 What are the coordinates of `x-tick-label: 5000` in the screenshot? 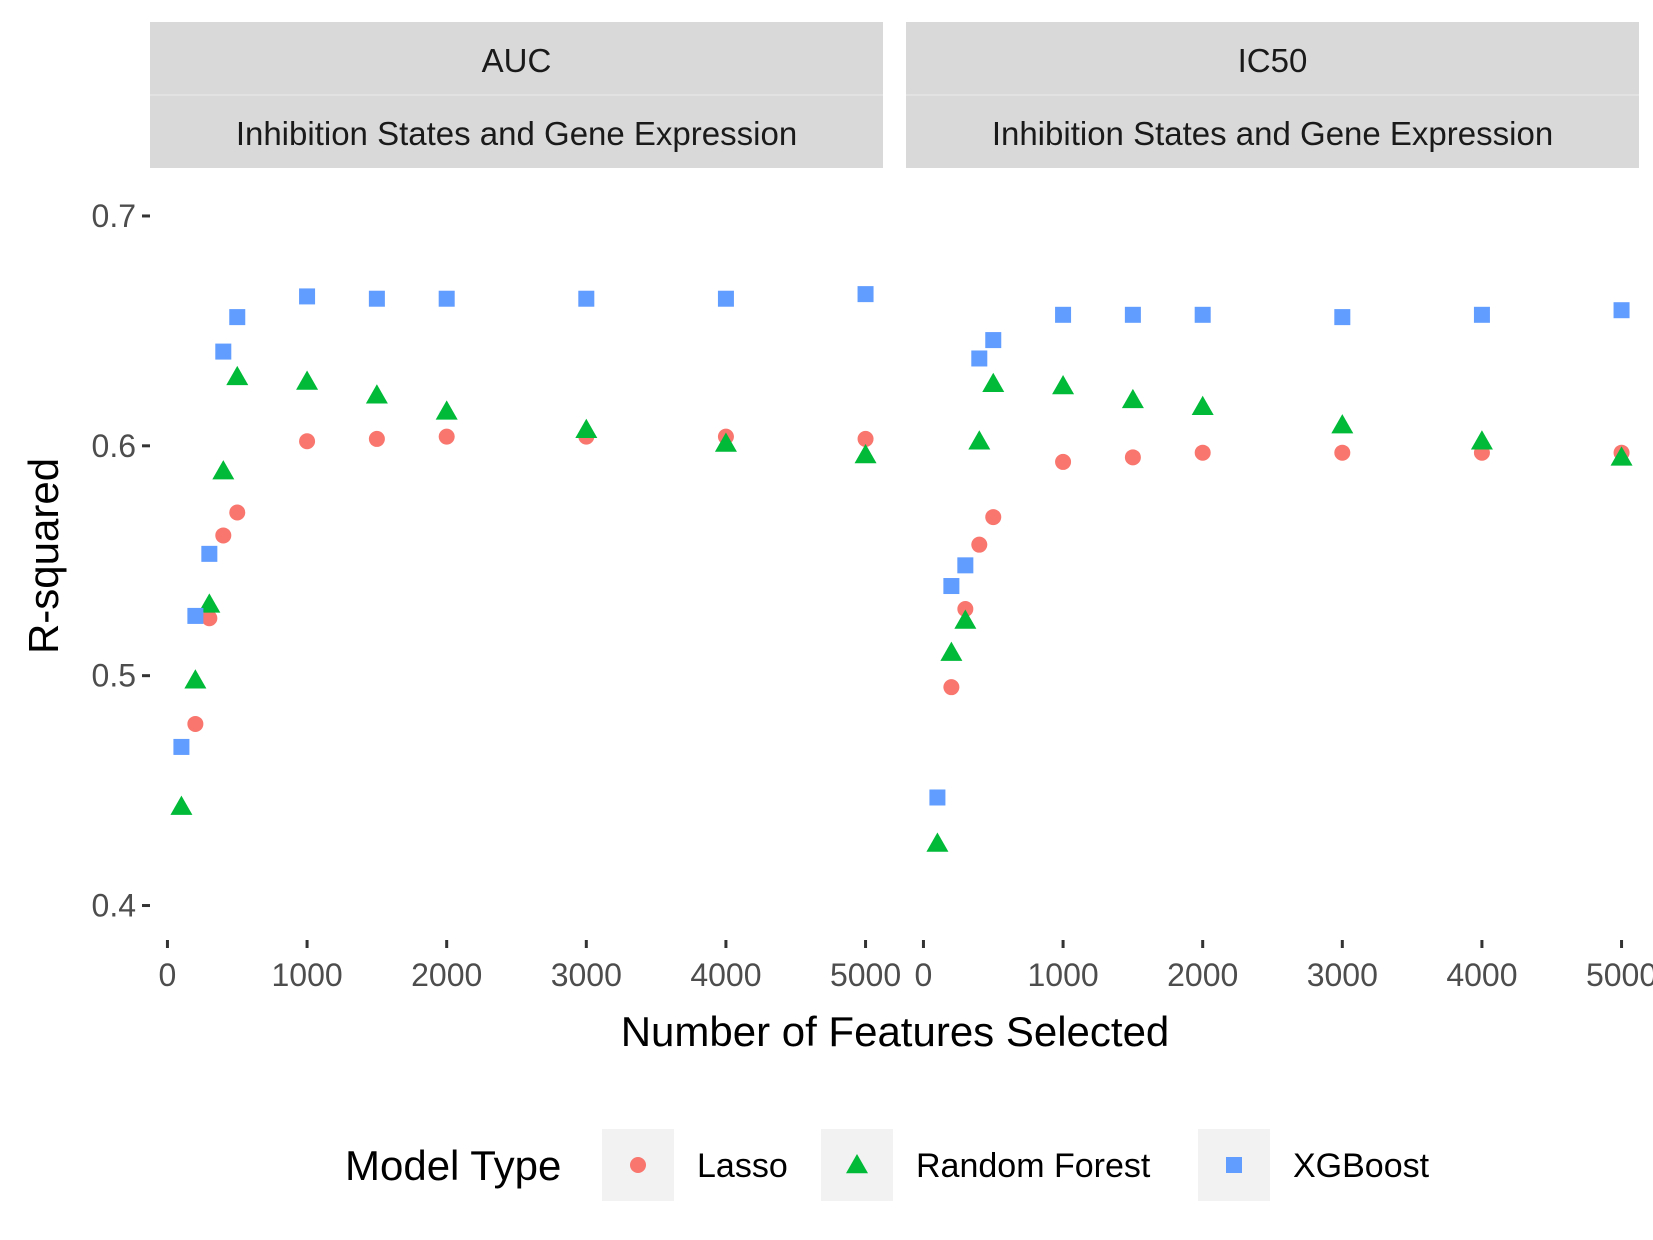 It's located at (1619, 975).